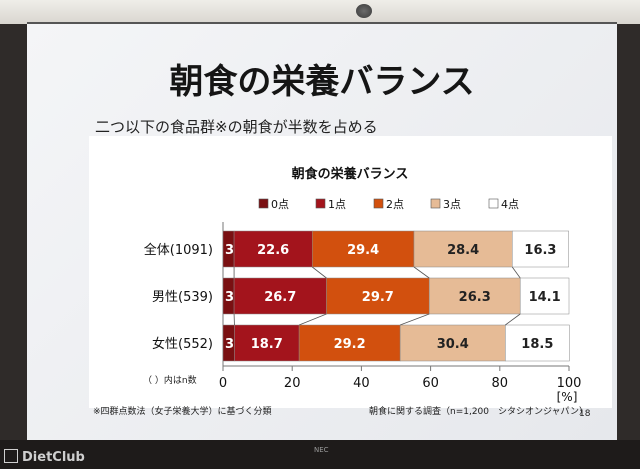  What do you see at coordinates (350, 174) in the screenshot?
I see `chart-title: 朝食の栄養バランス` at bounding box center [350, 174].